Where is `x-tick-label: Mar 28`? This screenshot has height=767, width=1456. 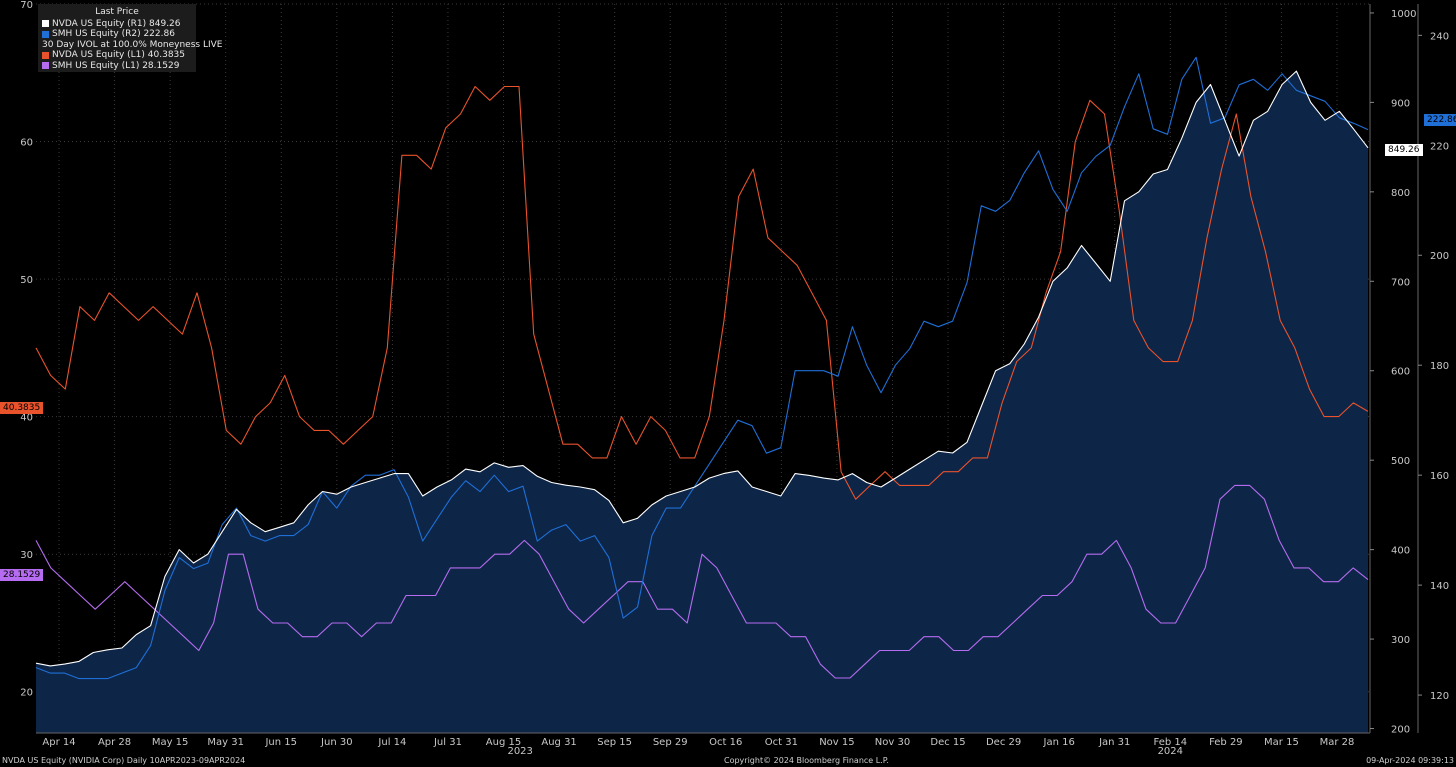
x-tick-label: Mar 28 is located at coordinates (1337, 742).